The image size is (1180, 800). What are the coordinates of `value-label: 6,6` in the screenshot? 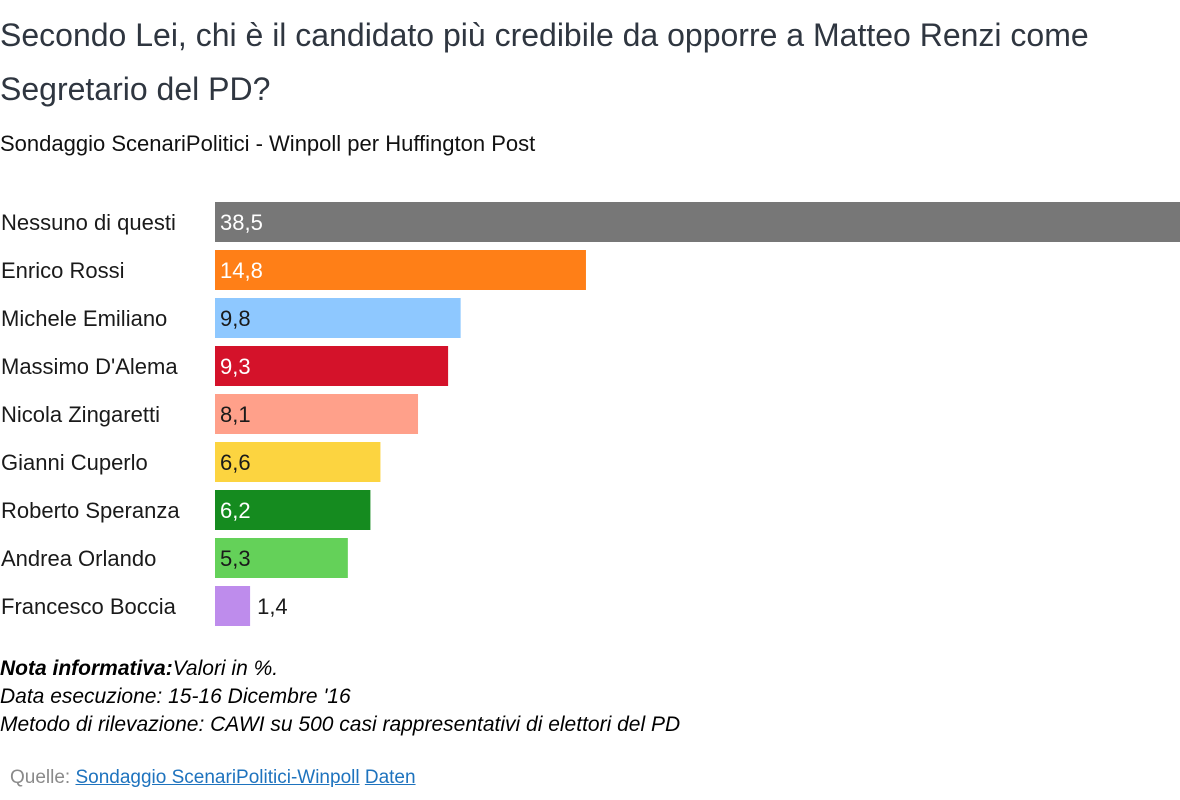 It's located at (235, 462).